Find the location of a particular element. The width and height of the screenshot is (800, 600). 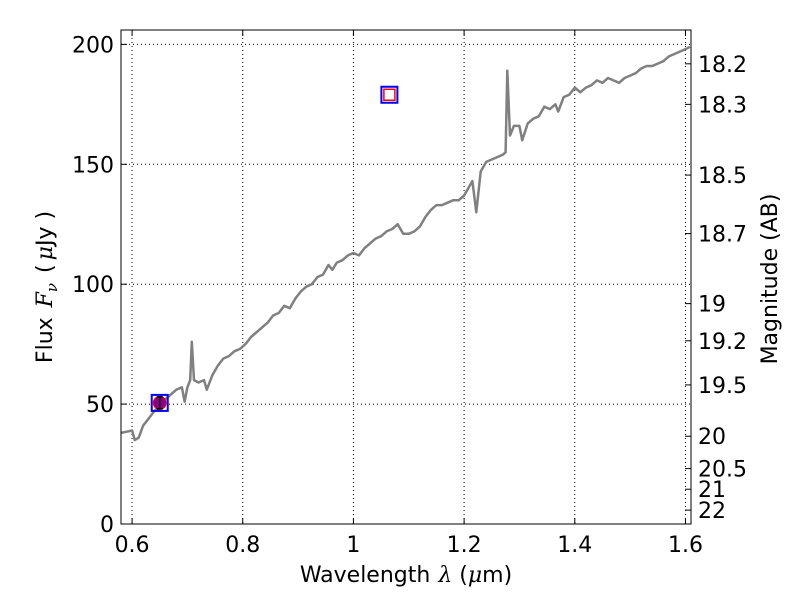

photometry-marker is located at coordinates (159, 402).